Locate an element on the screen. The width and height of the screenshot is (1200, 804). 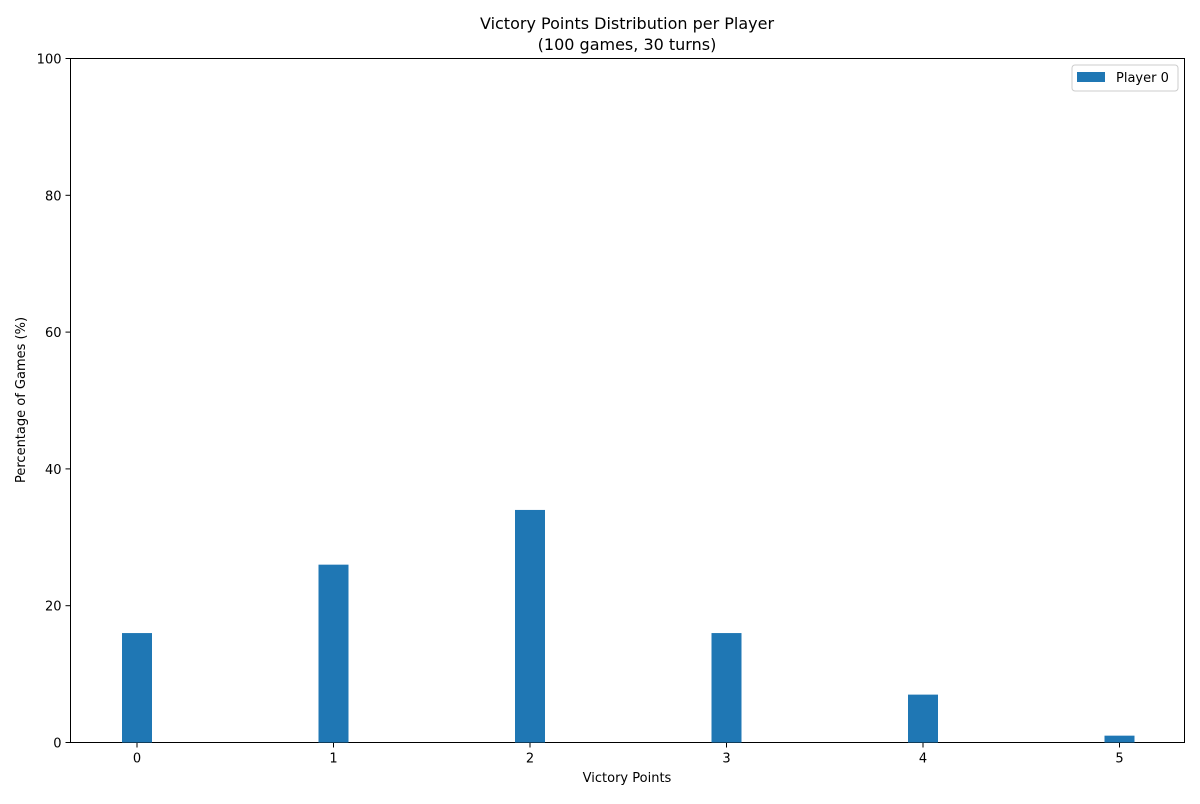
x-tick-label: 0 is located at coordinates (137, 759).